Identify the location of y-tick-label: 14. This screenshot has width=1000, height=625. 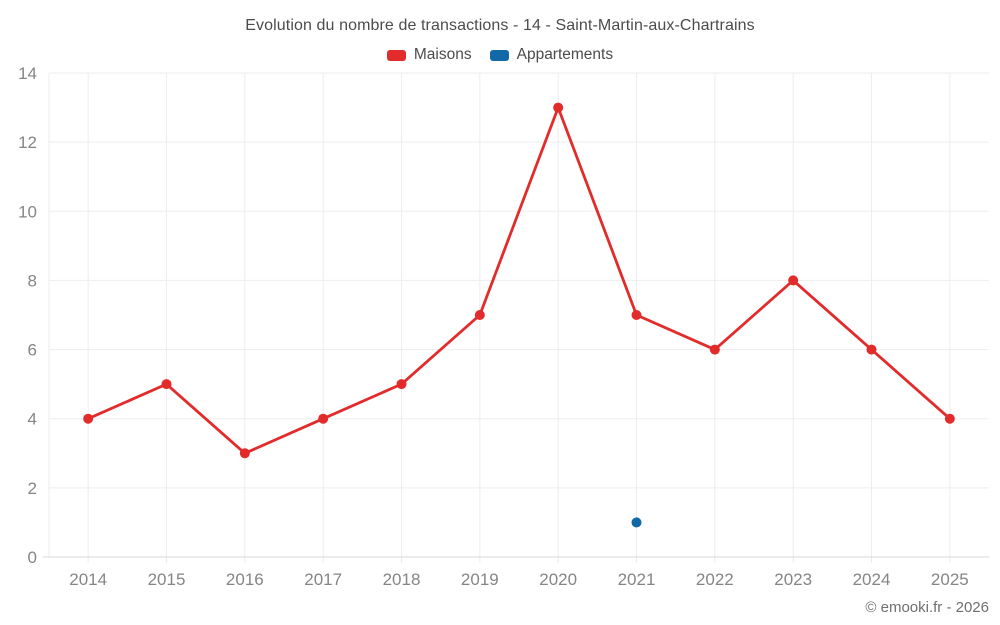
(27, 73).